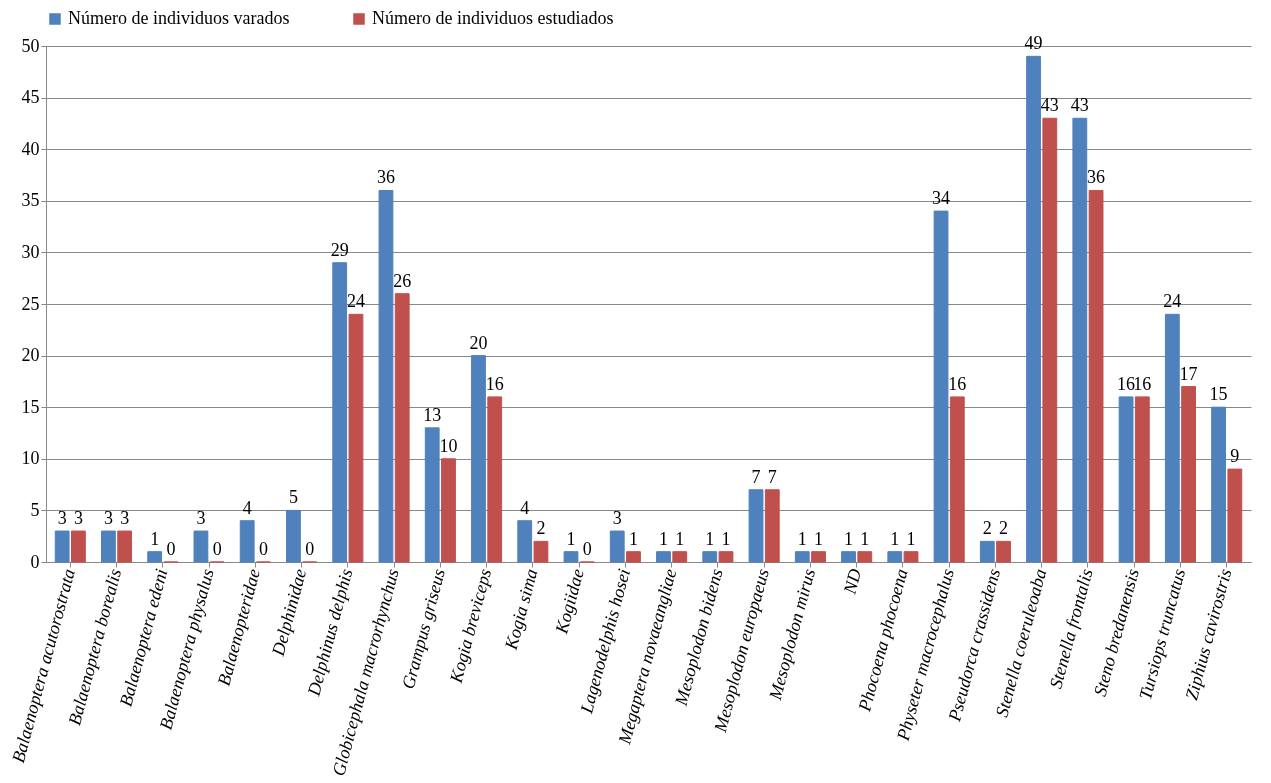 The height and width of the screenshot is (783, 1271). What do you see at coordinates (30, 406) in the screenshot?
I see `y-tick-label: 15` at bounding box center [30, 406].